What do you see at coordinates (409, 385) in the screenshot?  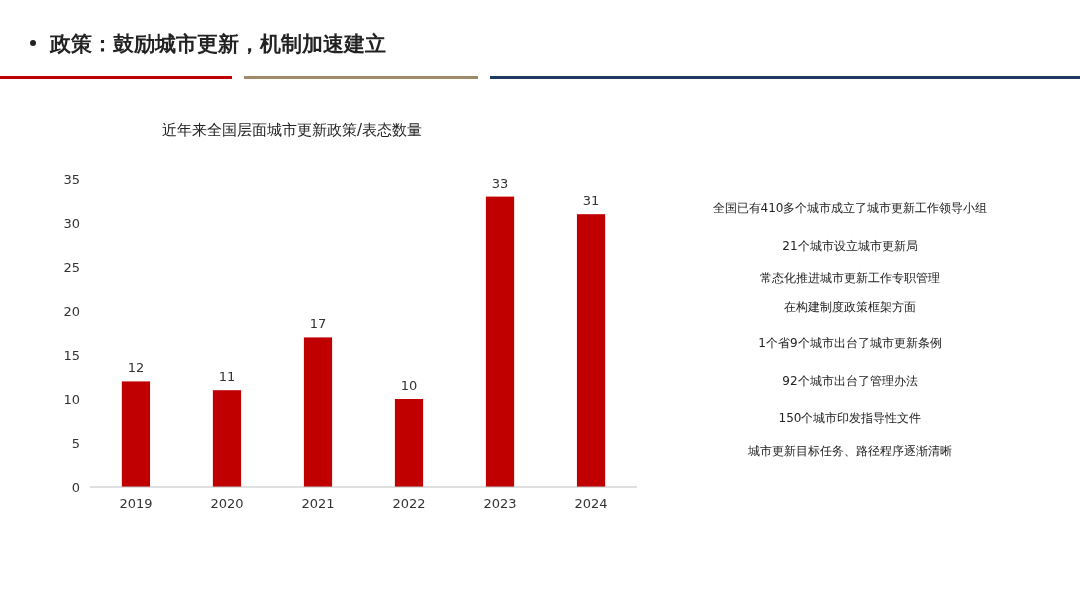 I see `data-label: 10` at bounding box center [409, 385].